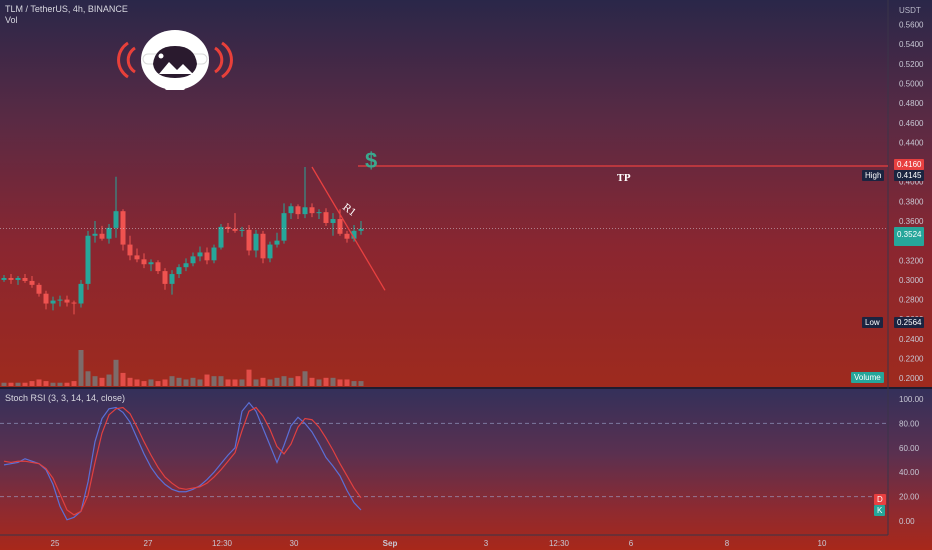 The width and height of the screenshot is (932, 550). What do you see at coordinates (390, 543) in the screenshot?
I see `time-tick-label: Sep` at bounding box center [390, 543].